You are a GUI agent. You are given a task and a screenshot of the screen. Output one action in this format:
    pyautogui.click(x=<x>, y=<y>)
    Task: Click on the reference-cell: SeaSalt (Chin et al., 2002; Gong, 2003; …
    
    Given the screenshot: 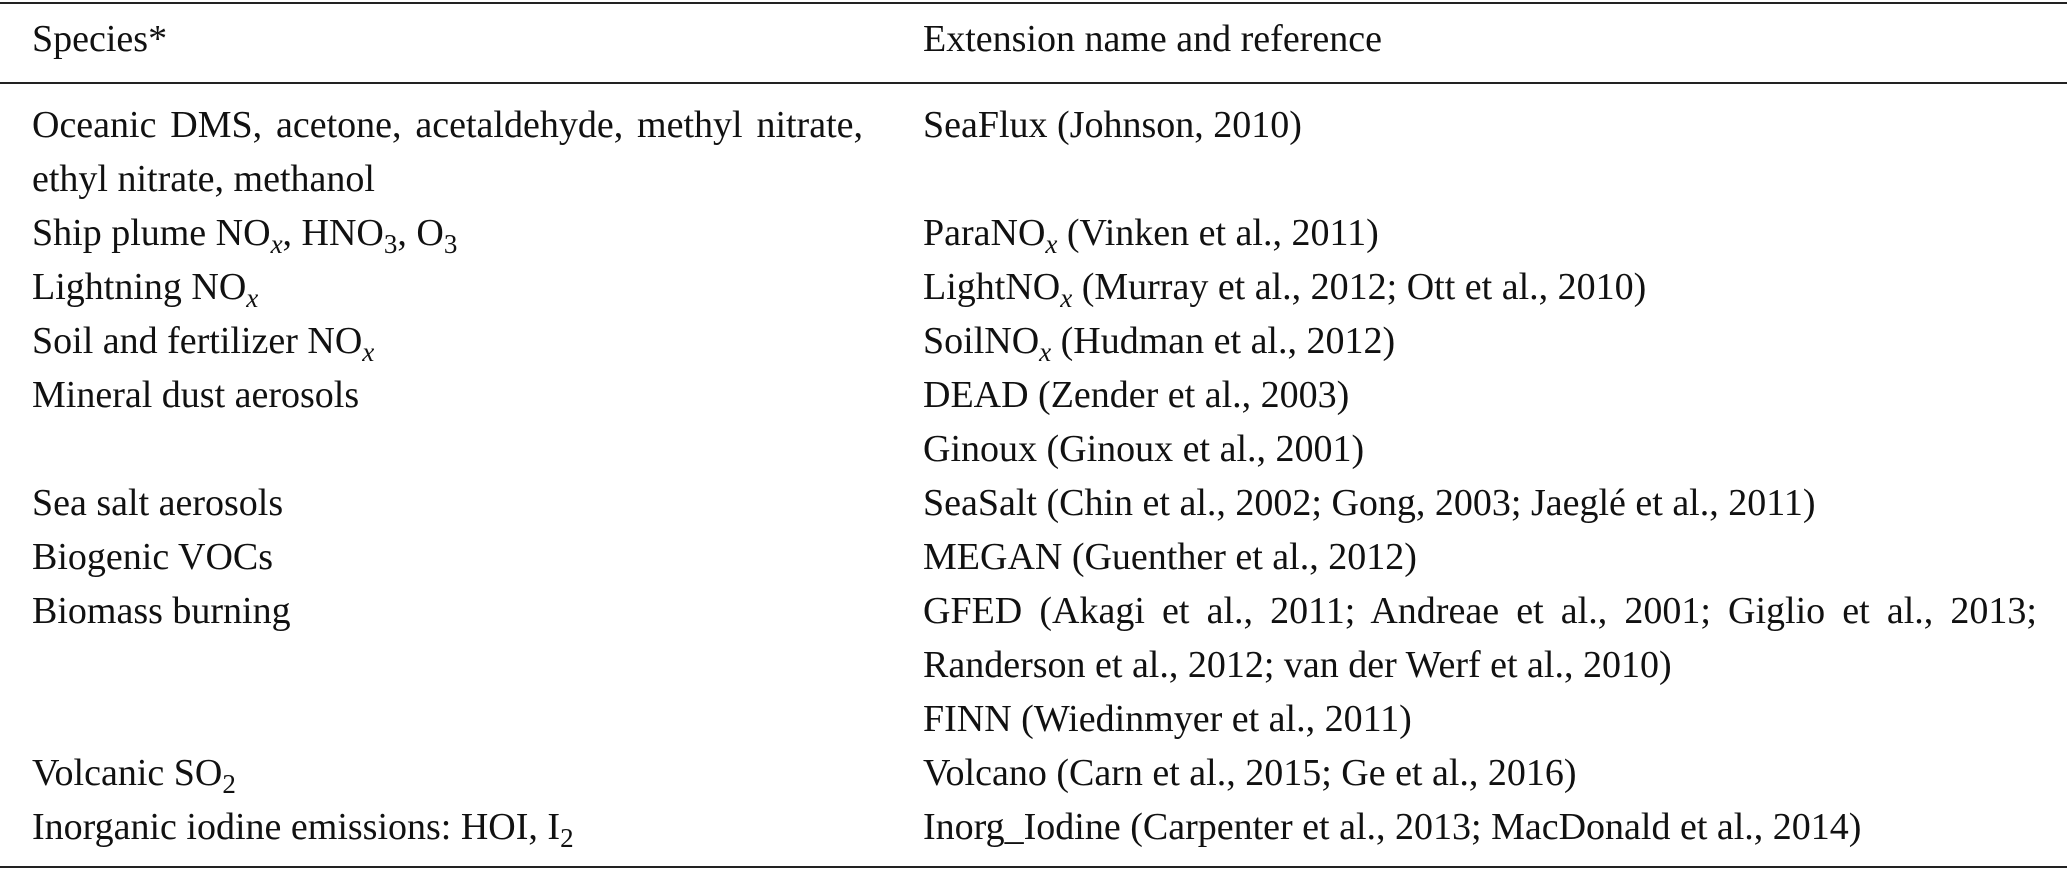 What is the action you would take?
    pyautogui.click(x=1480, y=503)
    